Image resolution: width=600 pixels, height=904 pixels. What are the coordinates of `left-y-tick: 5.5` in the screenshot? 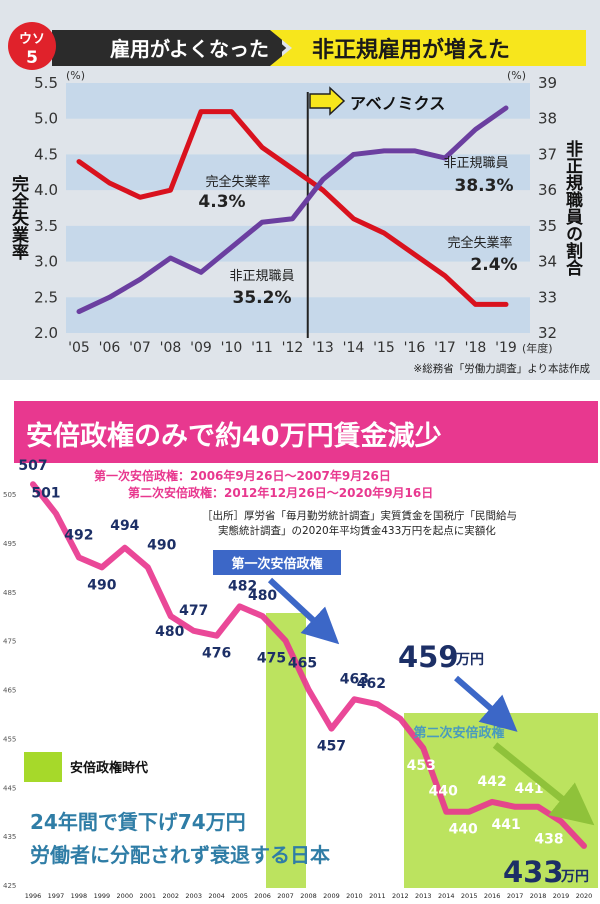 It's located at (46, 83).